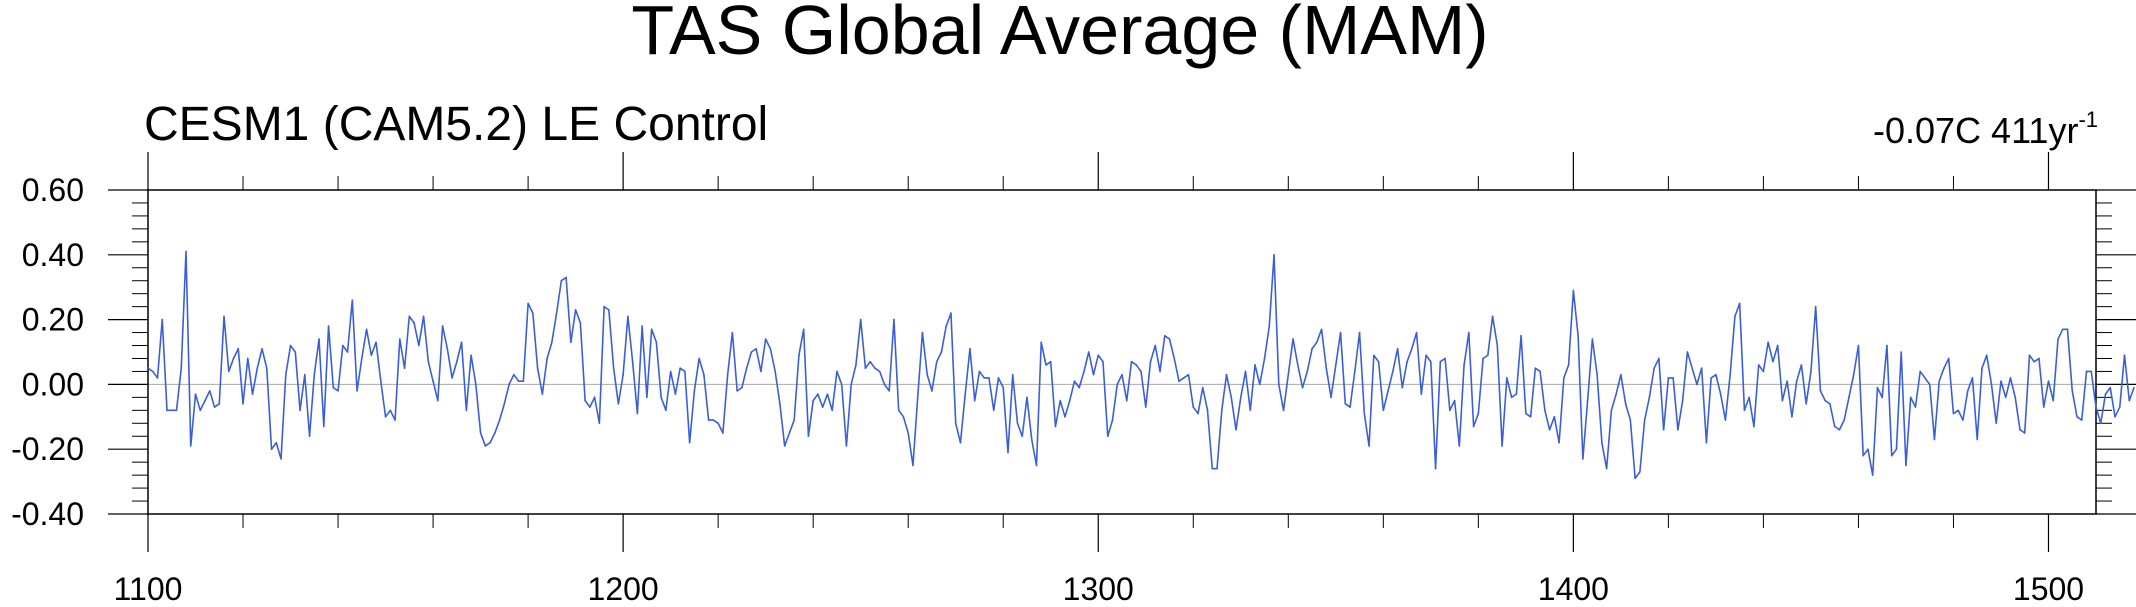  What do you see at coordinates (47, 449) in the screenshot?
I see `y-tick-label: -0.20` at bounding box center [47, 449].